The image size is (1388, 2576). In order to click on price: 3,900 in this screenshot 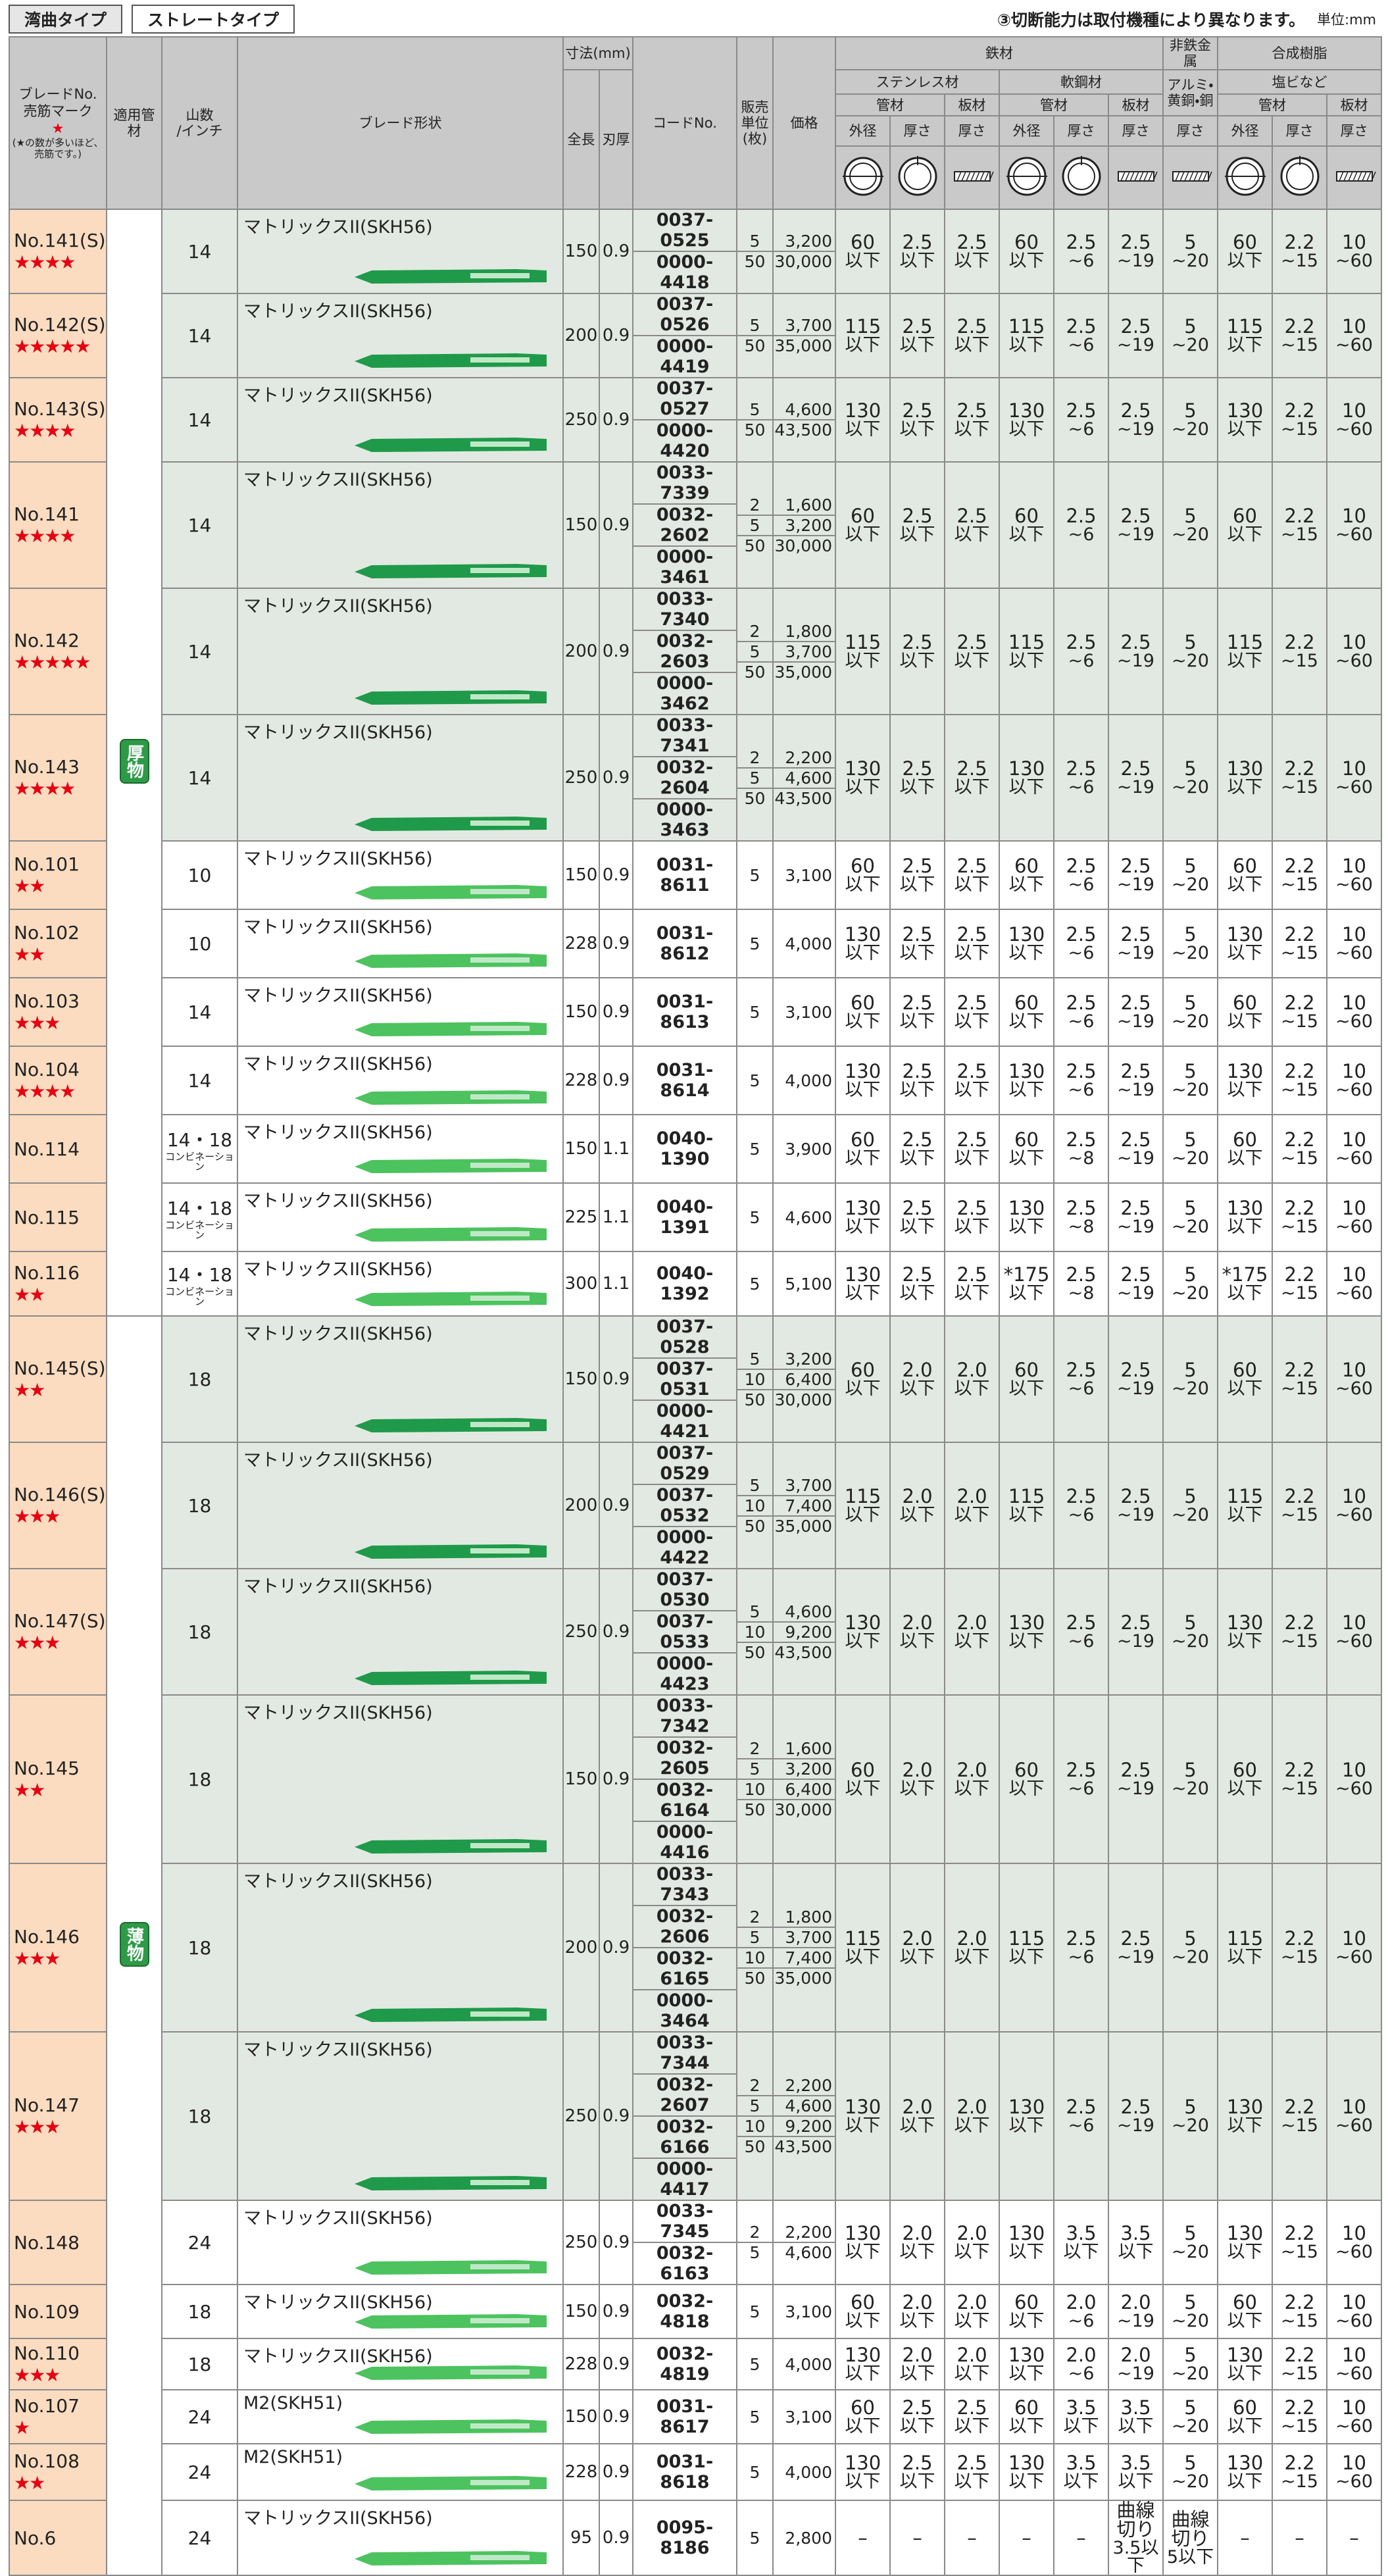, I will do `click(808, 1149)`.